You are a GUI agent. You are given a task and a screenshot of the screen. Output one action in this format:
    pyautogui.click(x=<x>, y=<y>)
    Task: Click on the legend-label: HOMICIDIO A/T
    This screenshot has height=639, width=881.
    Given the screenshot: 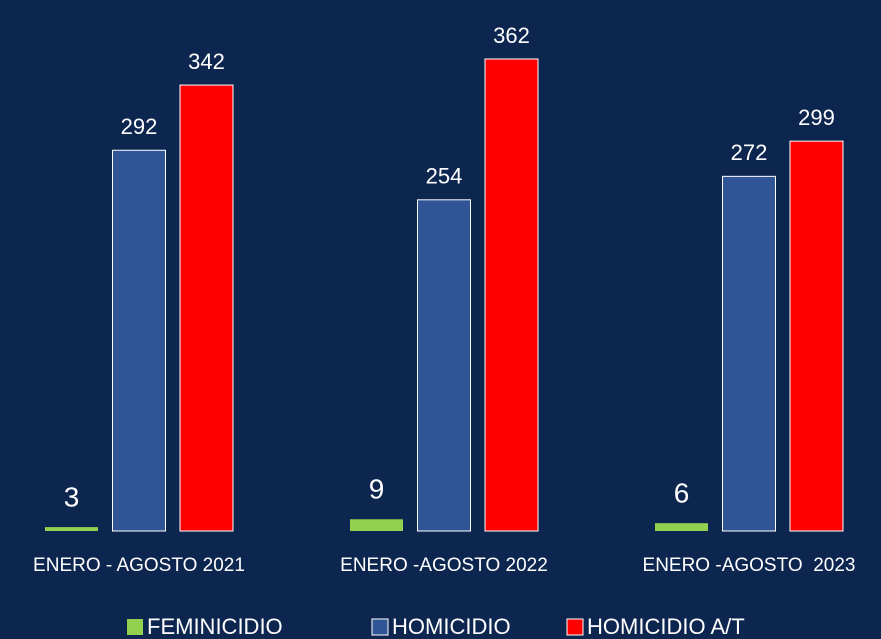 What is the action you would take?
    pyautogui.click(x=666, y=626)
    